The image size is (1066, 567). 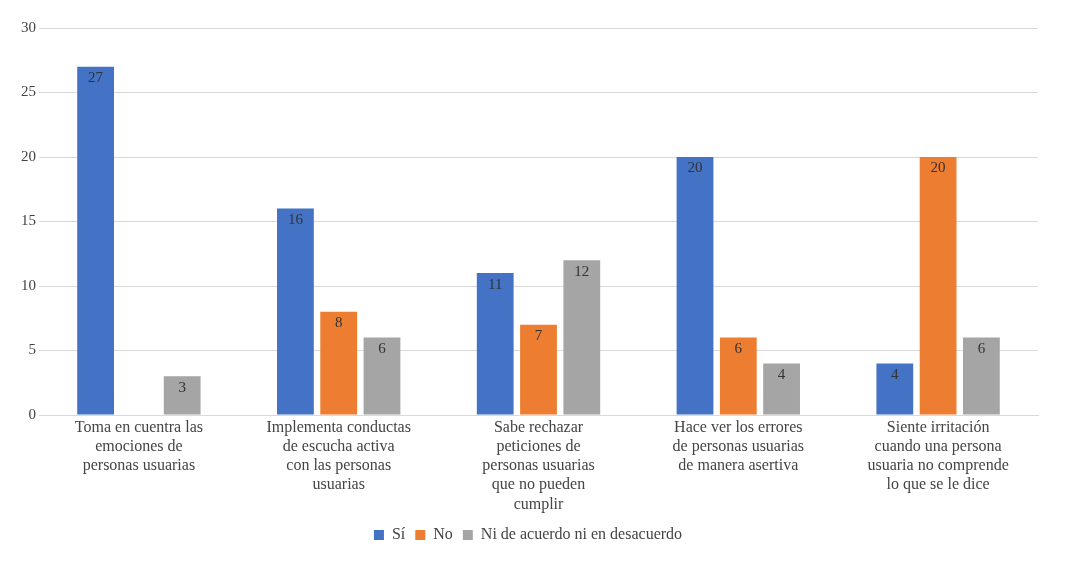 I want to click on x-tick-label: Sabe rechazar peticiones de personas usuarias que no pueden cumplir, so click(x=538, y=465).